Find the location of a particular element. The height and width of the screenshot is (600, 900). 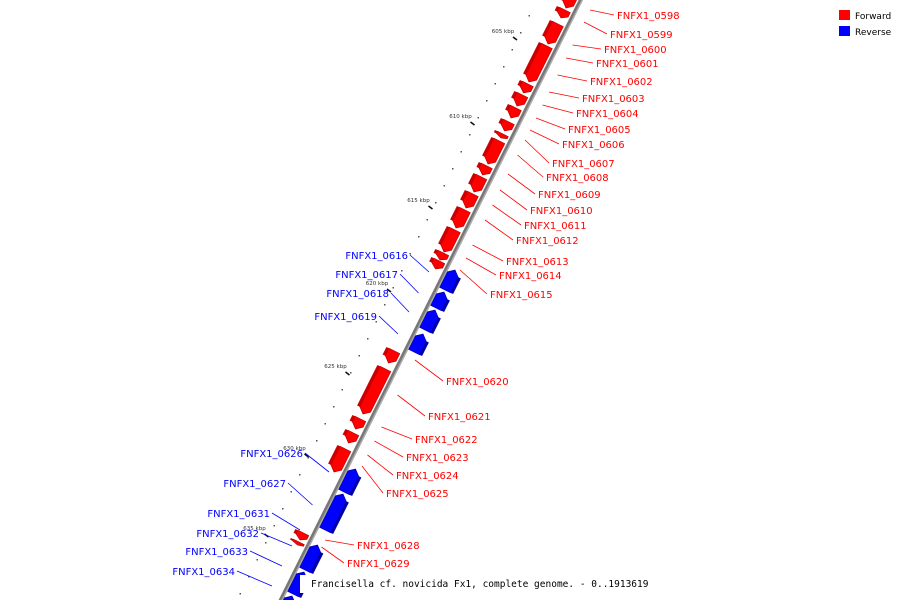

gene-label-forward: FNFX1_0605 is located at coordinates (599, 130).